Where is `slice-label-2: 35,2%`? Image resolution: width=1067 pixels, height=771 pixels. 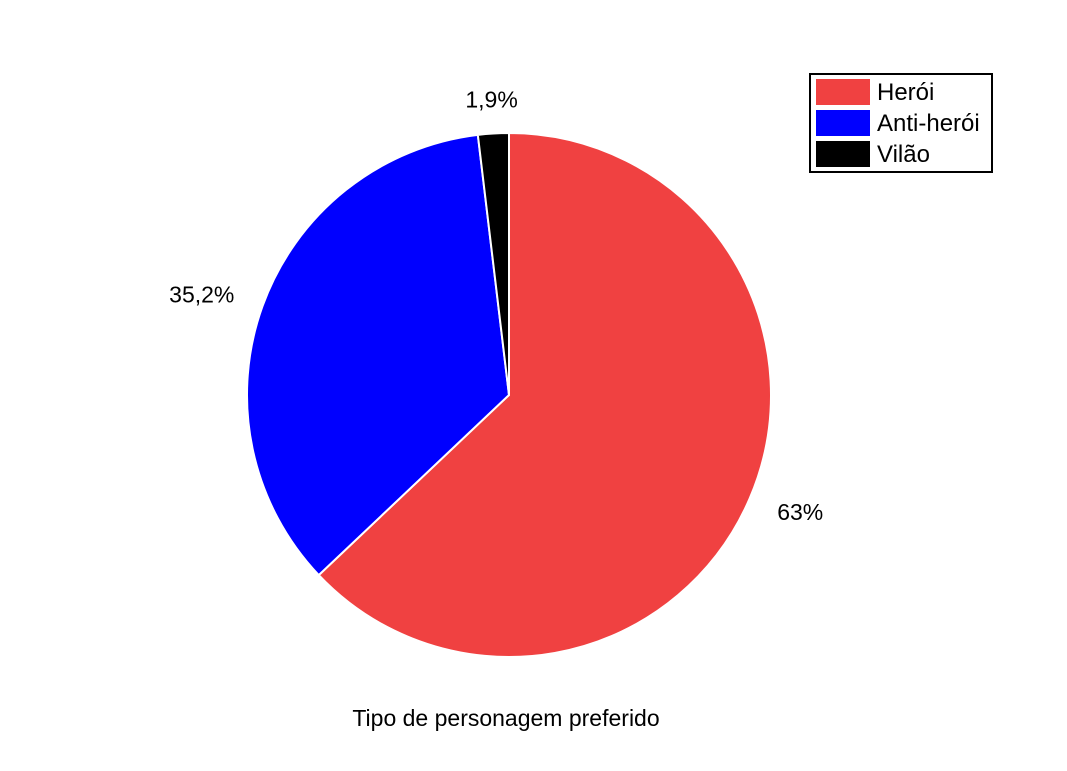 slice-label-2: 35,2% is located at coordinates (201, 294).